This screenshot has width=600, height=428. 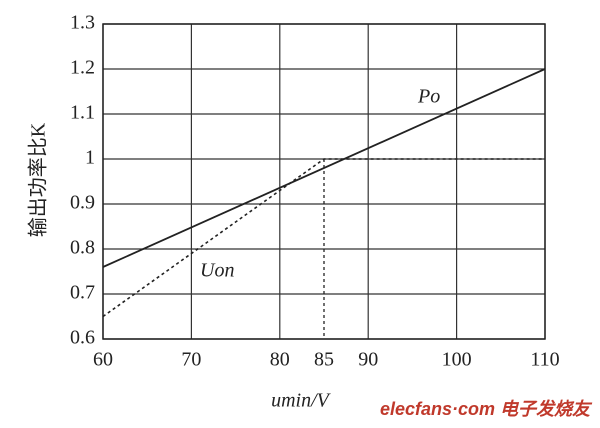 What do you see at coordinates (217, 271) in the screenshot?
I see `series-label: Uon` at bounding box center [217, 271].